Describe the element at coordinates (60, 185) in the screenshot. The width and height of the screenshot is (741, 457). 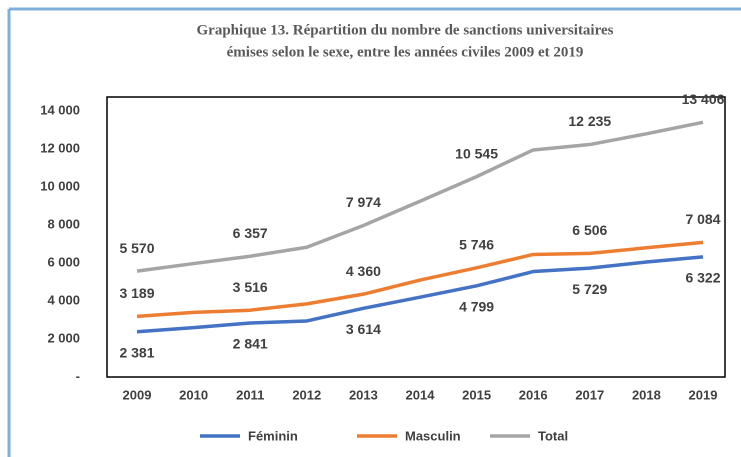
I see `y-tick-label: 10 000` at that location.